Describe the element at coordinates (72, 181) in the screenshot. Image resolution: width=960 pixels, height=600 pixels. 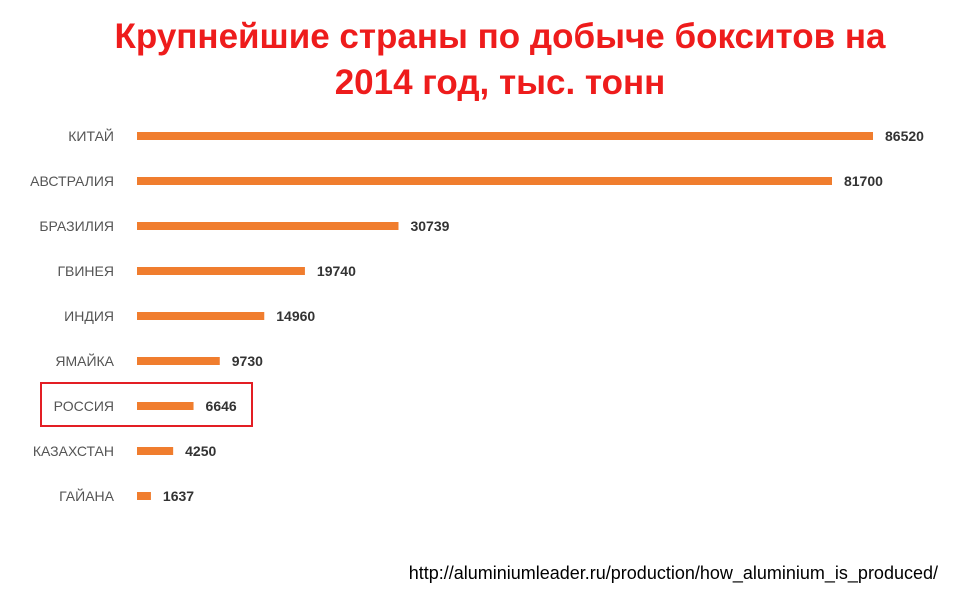
I see `category-label: АВСТРАЛИЯ` at that location.